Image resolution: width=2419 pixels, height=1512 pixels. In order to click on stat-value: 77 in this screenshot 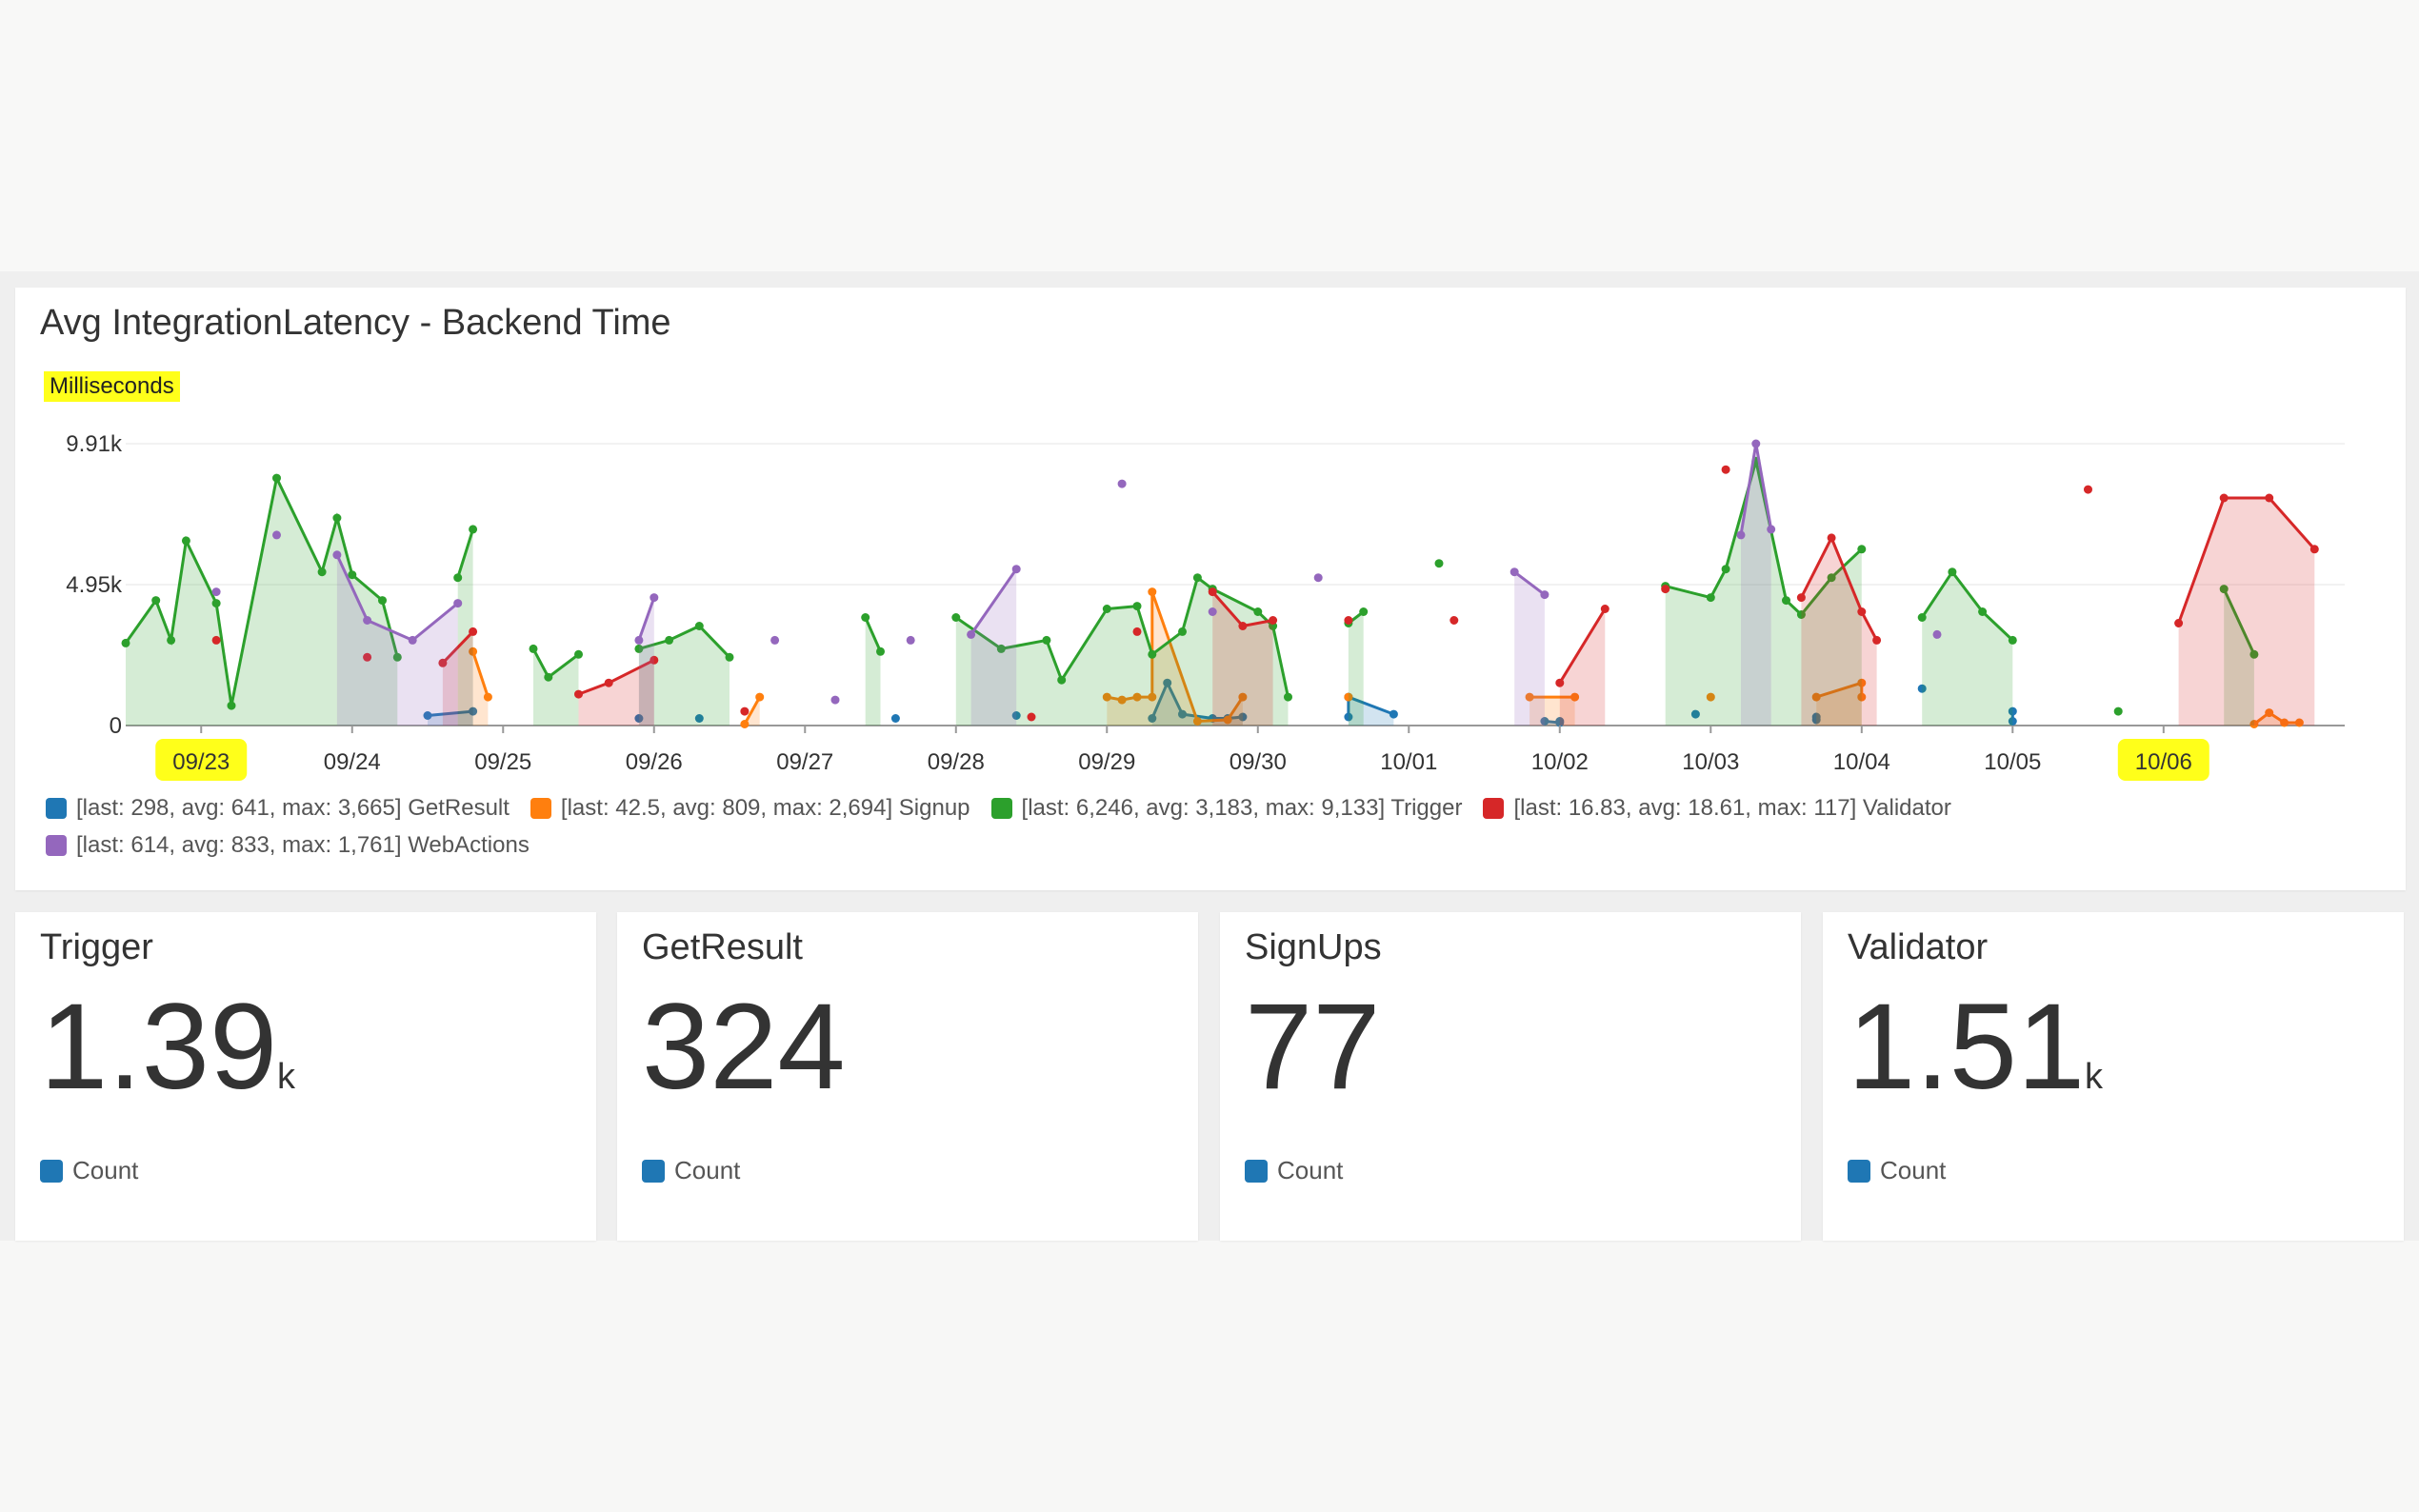, I will do `click(1313, 1047)`.